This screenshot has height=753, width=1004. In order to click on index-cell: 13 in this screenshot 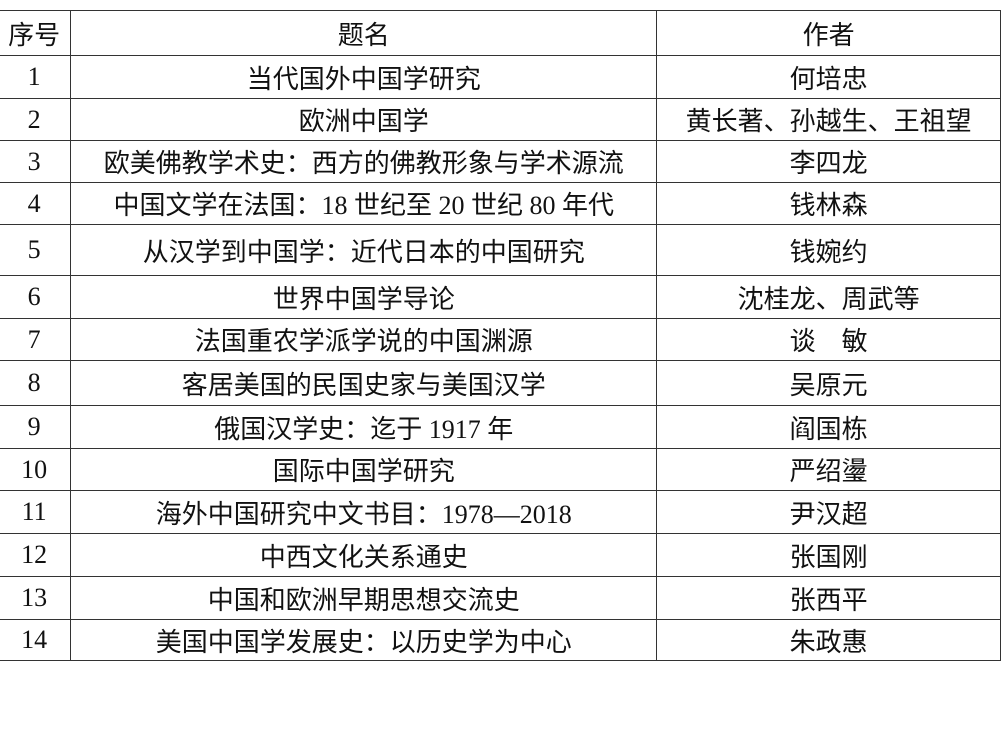, I will do `click(36, 598)`.